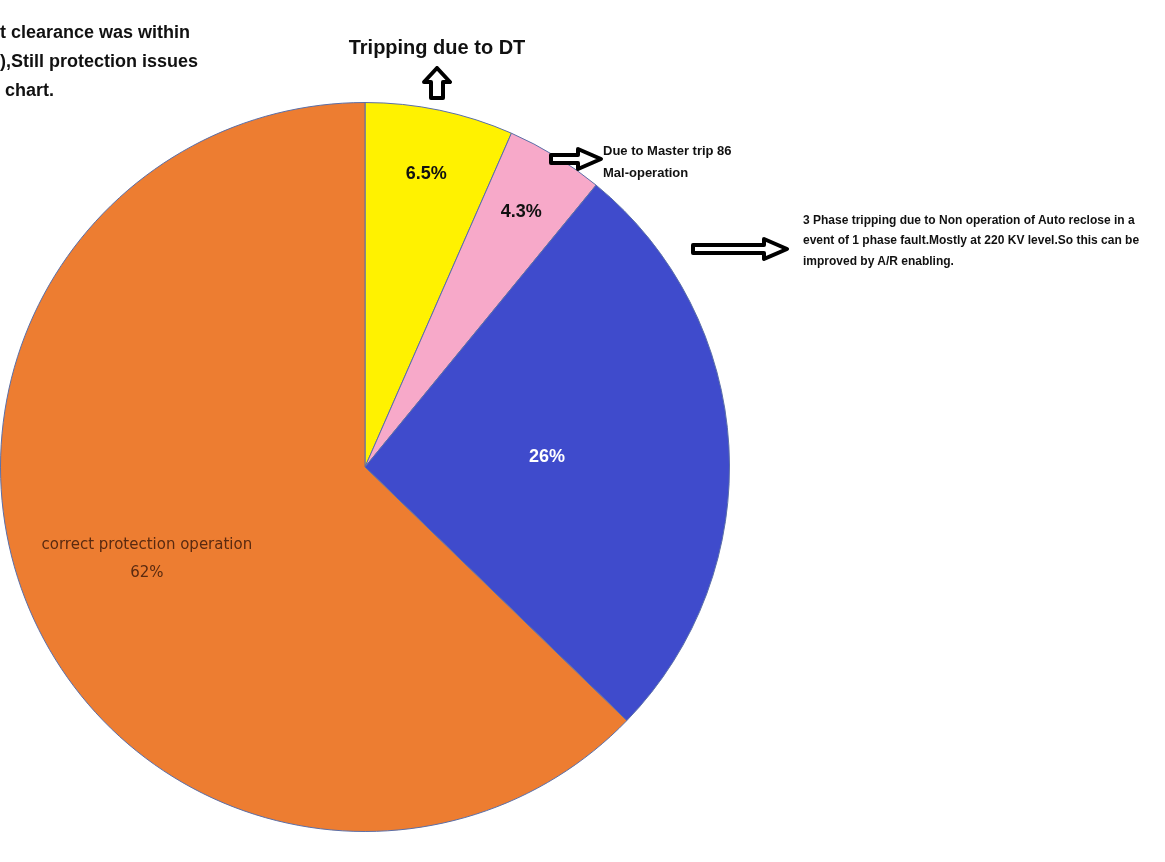  Describe the element at coordinates (147, 544) in the screenshot. I see `slice-label: correct protection operation` at that location.